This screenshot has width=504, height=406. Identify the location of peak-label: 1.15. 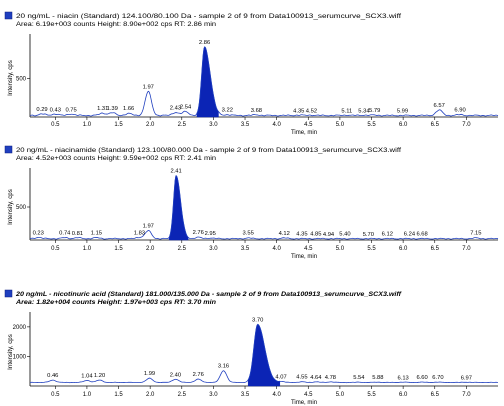
(96, 233).